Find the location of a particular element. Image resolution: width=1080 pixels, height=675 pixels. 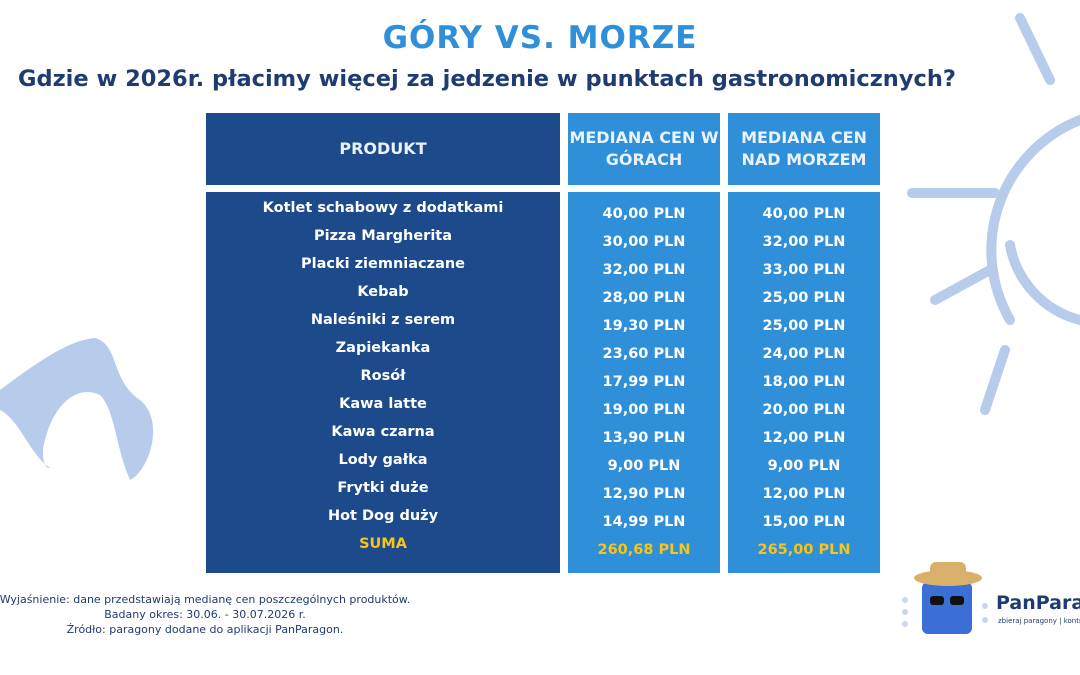

cell: 18,00 PLN is located at coordinates (804, 382).